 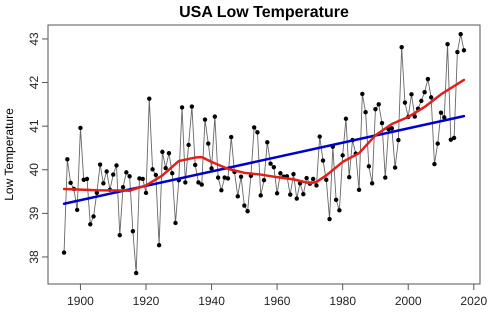 What do you see at coordinates (277, 301) in the screenshot?
I see `x-tick-label: 1960` at bounding box center [277, 301].